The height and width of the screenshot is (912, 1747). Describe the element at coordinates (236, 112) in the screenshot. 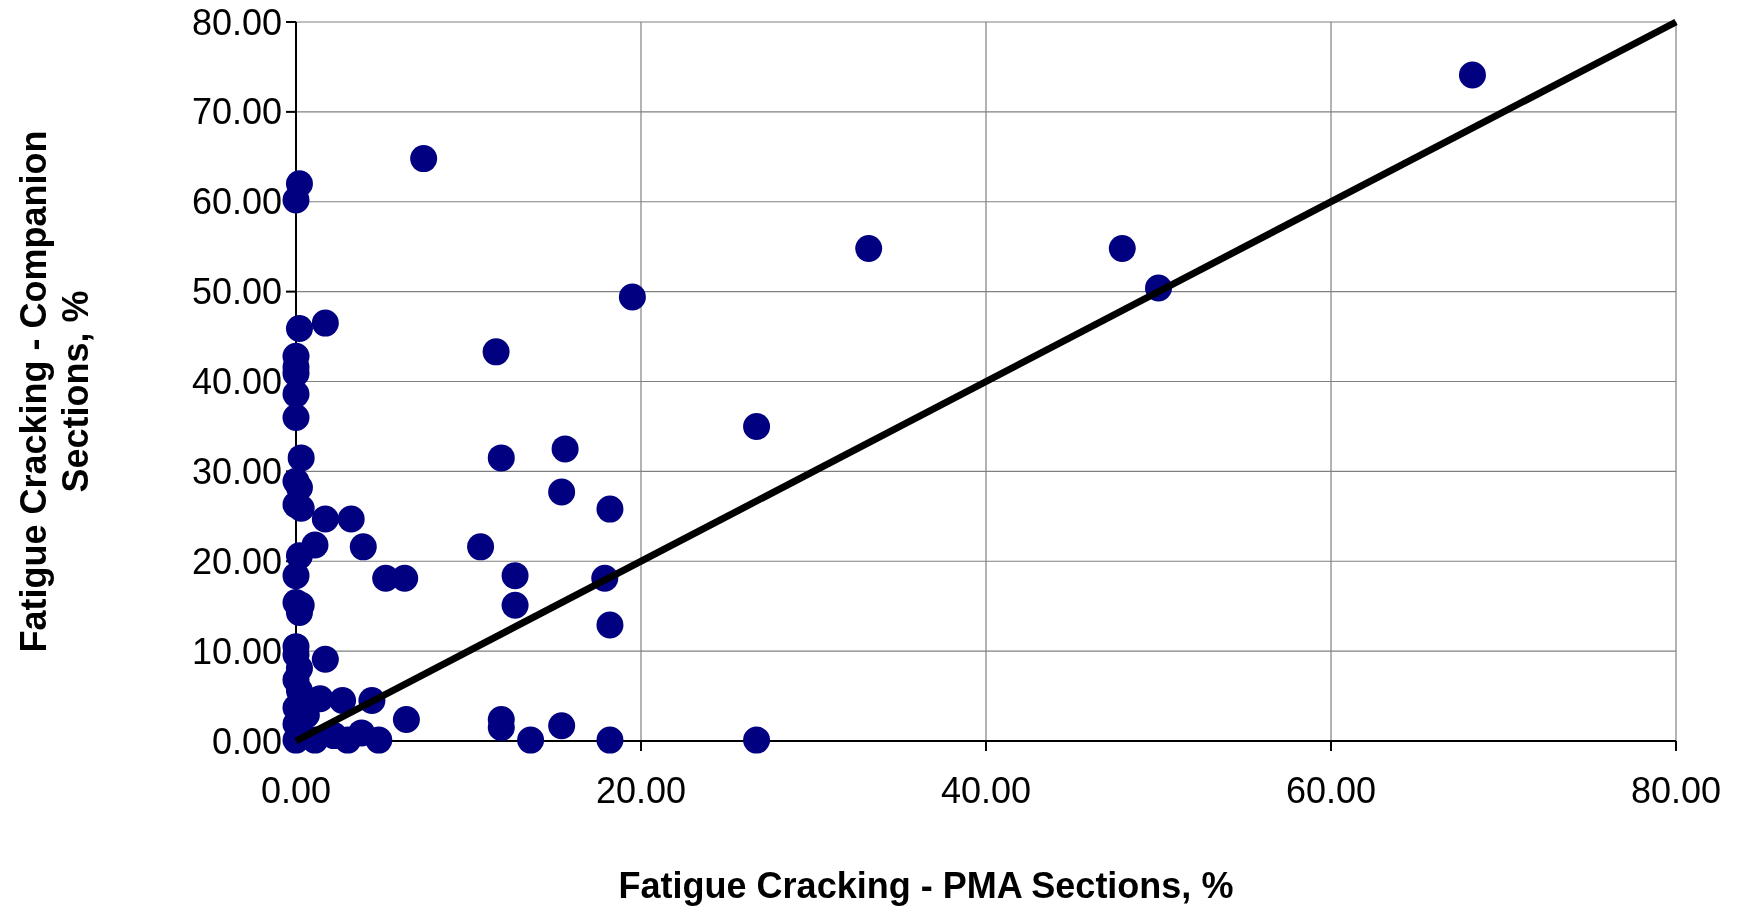

I see `y-tick-label: 70.00` at that location.